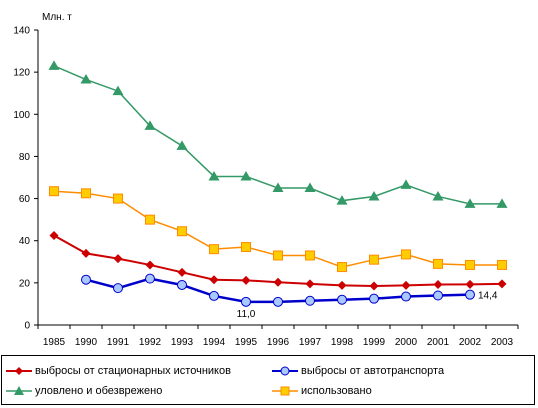 This screenshot has height=408, width=538. What do you see at coordinates (285, 391) in the screenshot?
I see `square-marker-icon` at bounding box center [285, 391].